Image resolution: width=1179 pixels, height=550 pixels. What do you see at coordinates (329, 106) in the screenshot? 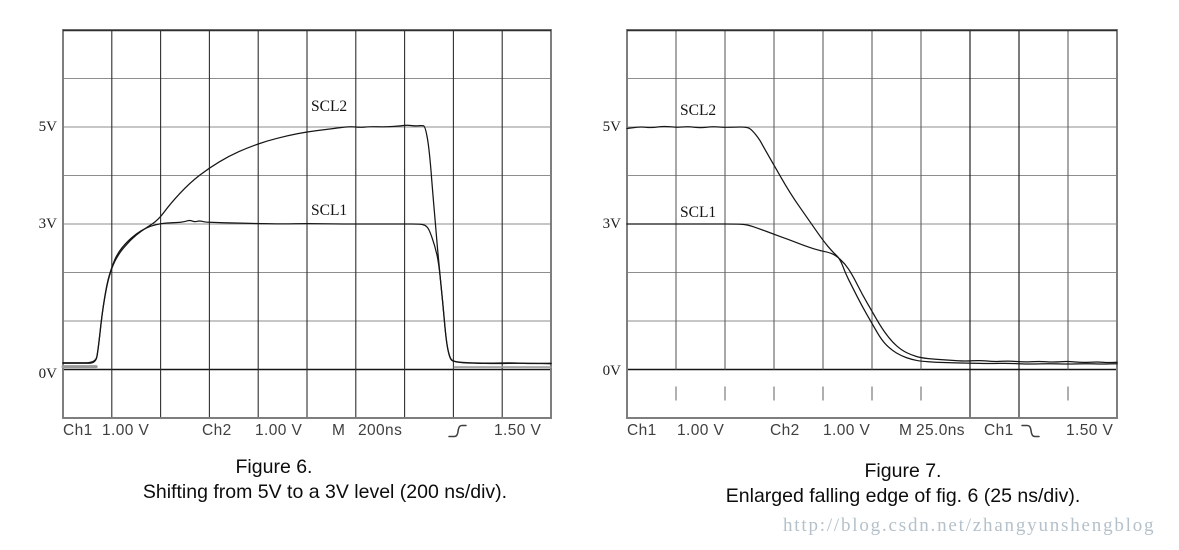
I see `fig6-scl2-trace-label: SCL2` at bounding box center [329, 106].